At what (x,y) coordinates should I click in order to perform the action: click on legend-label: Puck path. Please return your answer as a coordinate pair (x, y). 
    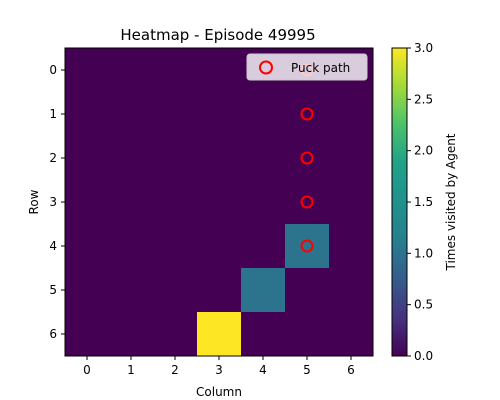
    Looking at the image, I should click on (320, 68).